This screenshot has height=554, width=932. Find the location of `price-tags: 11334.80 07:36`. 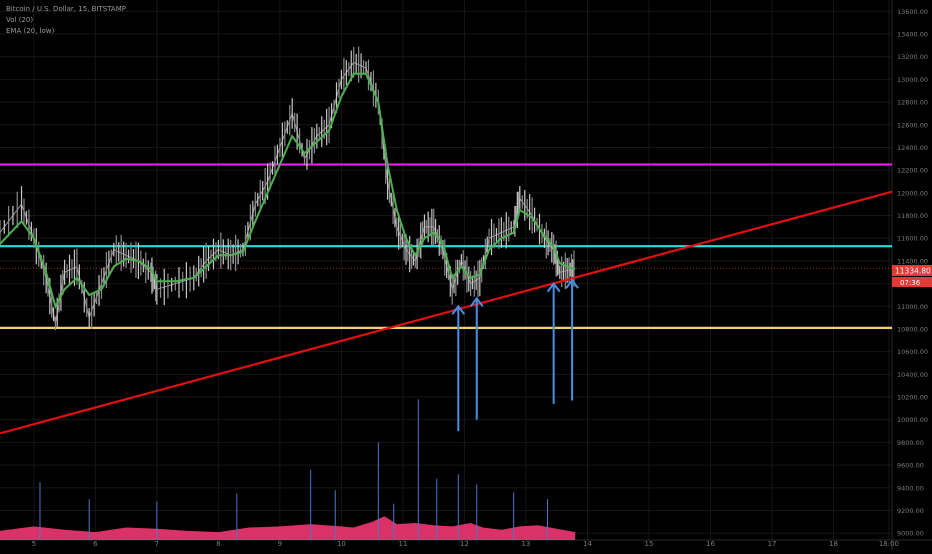

price-tags: 11334.80 07:36 is located at coordinates (912, 276).